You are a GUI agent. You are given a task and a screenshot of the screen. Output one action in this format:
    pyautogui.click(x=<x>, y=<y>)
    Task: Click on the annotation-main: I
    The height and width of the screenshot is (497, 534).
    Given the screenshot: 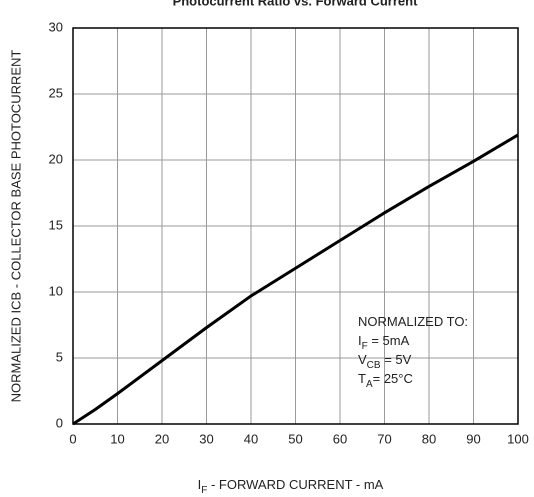 What is the action you would take?
    pyautogui.click(x=360, y=340)
    